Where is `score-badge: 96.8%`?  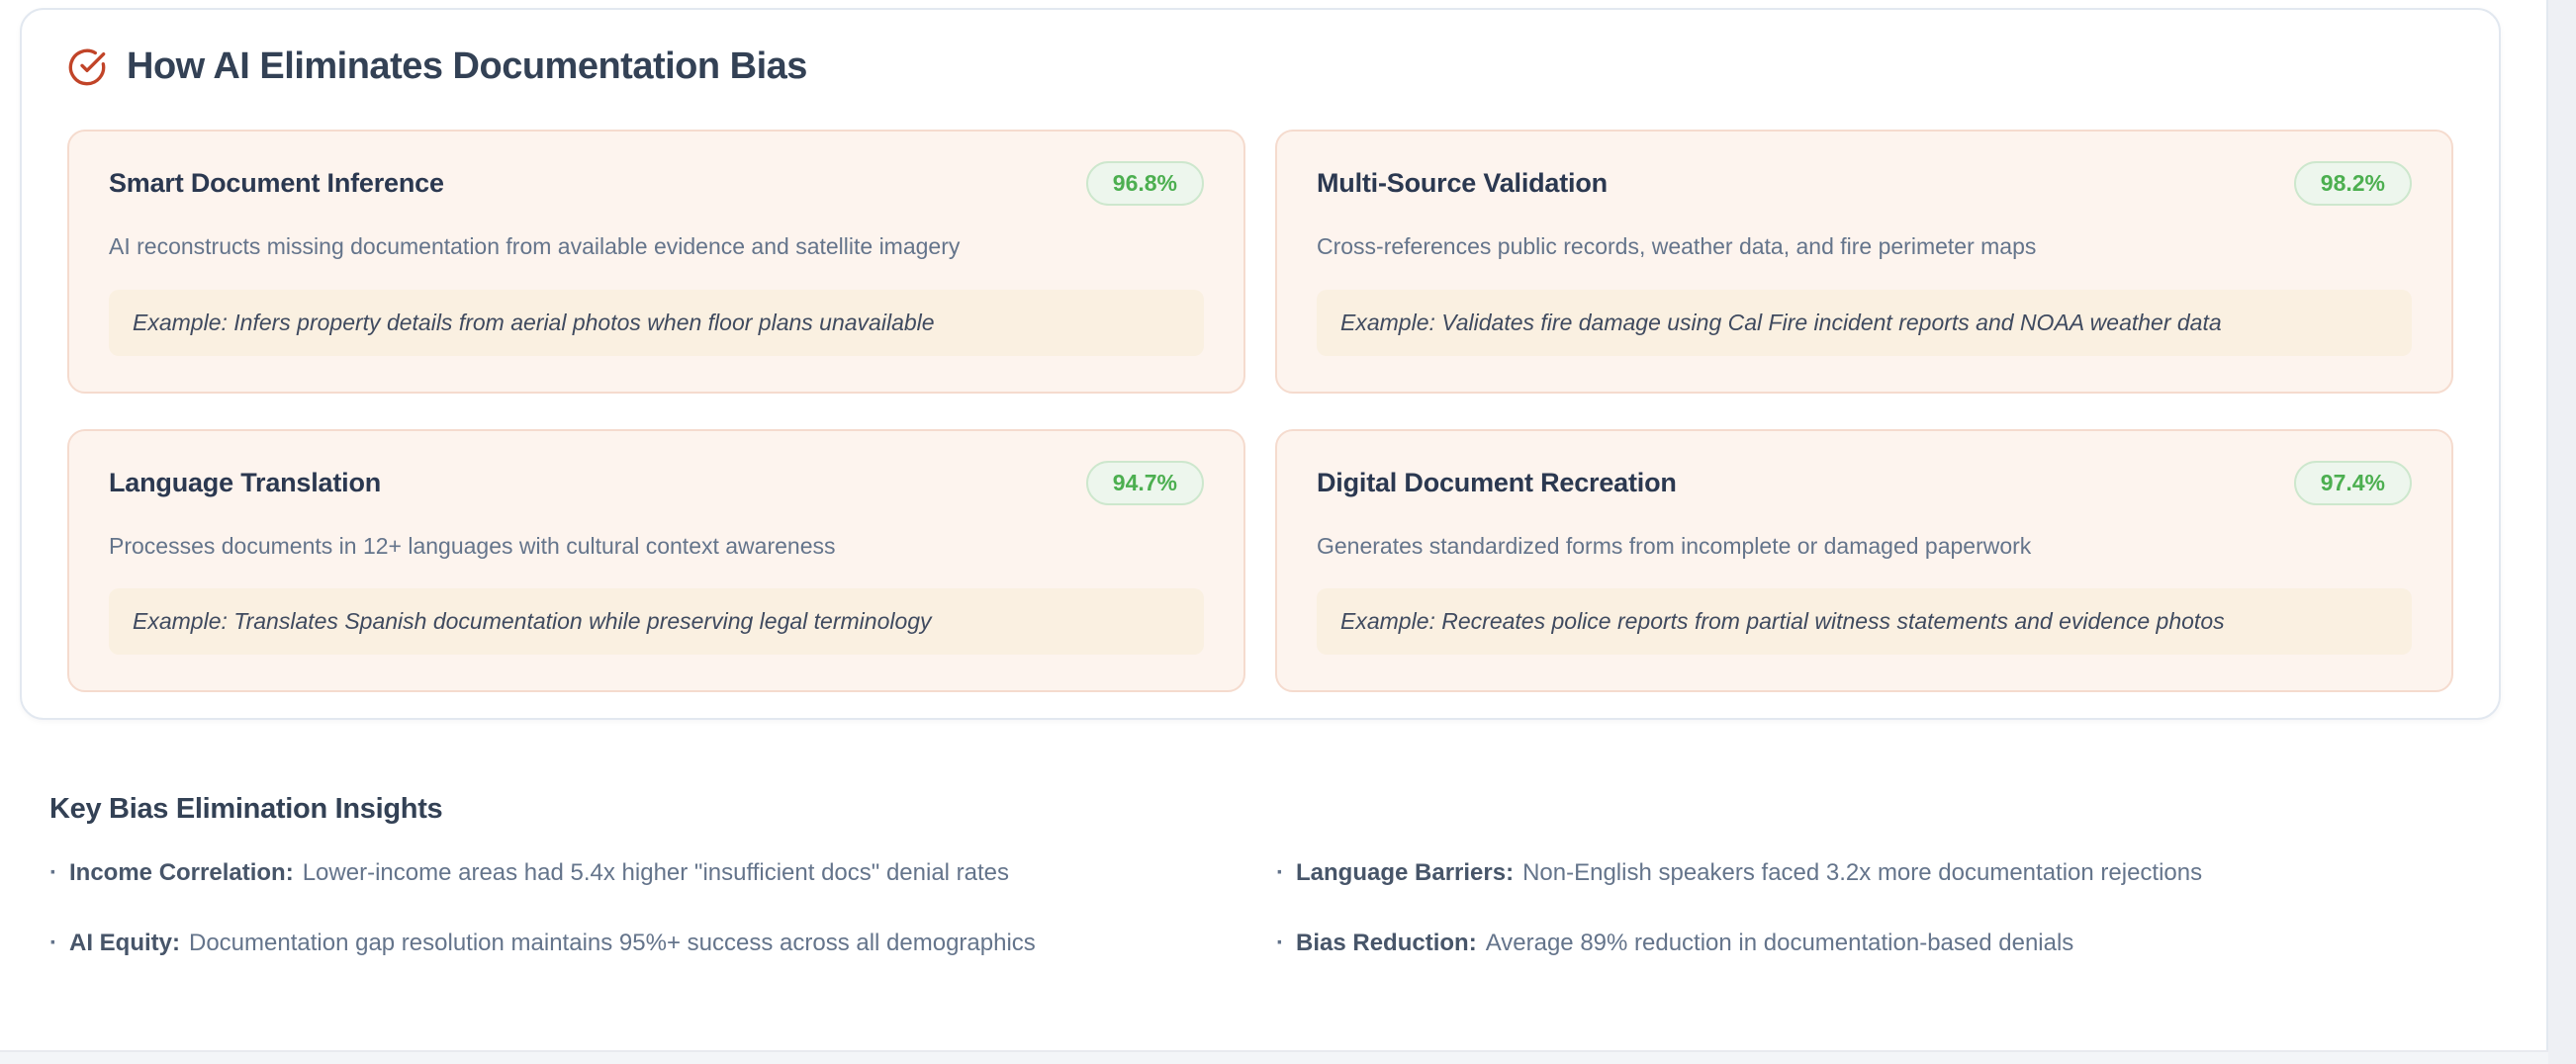
score-badge: 96.8% is located at coordinates (1145, 183).